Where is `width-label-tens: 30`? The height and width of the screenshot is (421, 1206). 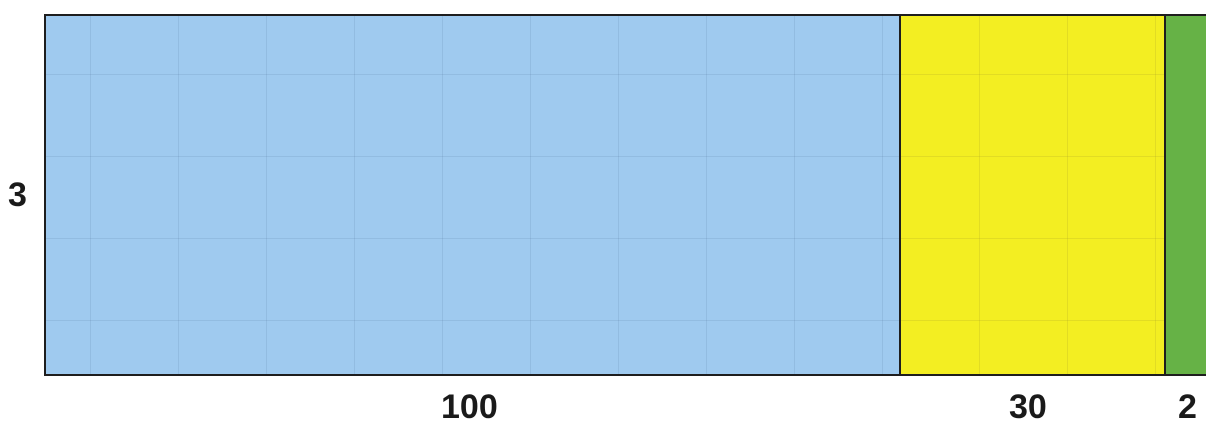
width-label-tens: 30 is located at coordinates (1028, 404).